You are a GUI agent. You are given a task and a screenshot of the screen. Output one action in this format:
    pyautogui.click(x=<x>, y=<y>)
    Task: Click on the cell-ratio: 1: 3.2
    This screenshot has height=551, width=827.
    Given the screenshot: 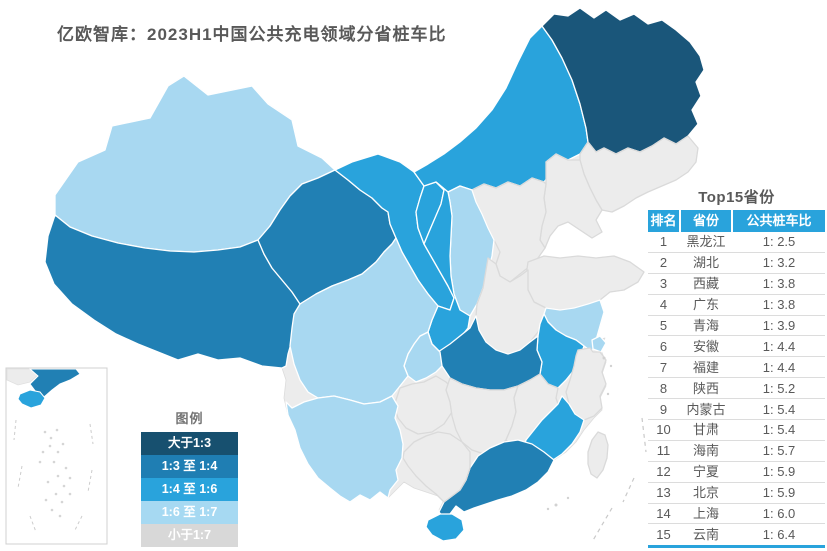 What is the action you would take?
    pyautogui.click(x=779, y=263)
    